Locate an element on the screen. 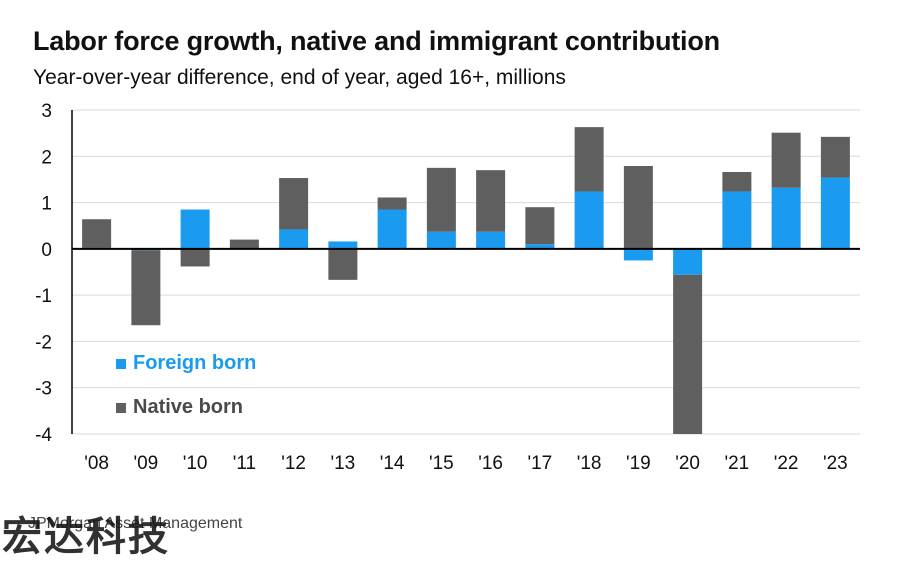  y-tick-label: 0 is located at coordinates (46, 250).